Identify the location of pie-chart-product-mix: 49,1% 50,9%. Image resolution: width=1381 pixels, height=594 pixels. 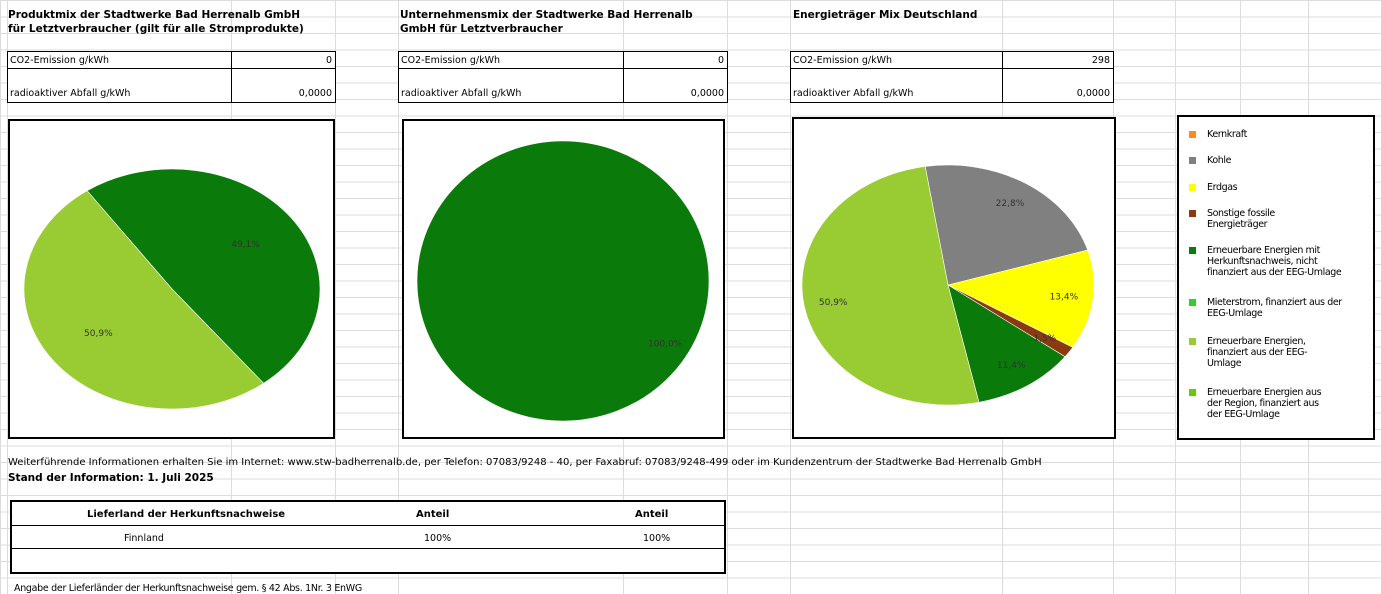
(171, 279).